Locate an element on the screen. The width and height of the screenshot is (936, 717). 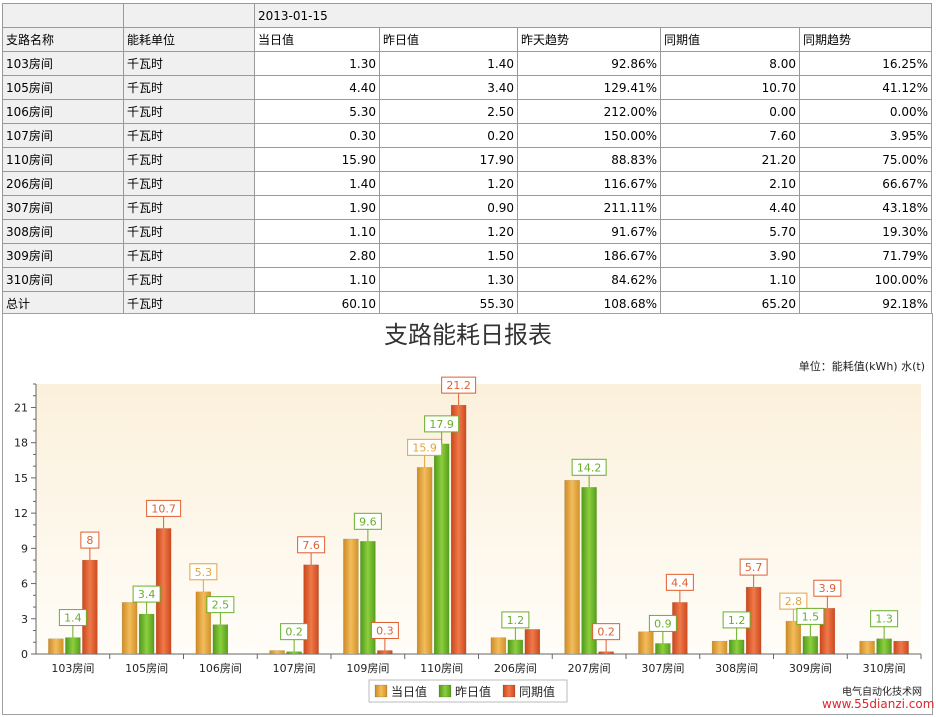
bar-昨日值-105房间 is located at coordinates (146, 634).